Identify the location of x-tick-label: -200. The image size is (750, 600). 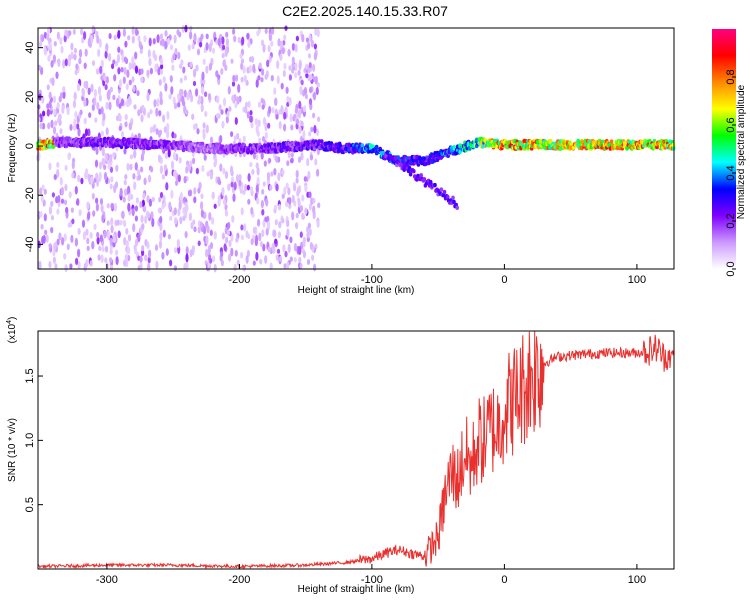
(239, 580).